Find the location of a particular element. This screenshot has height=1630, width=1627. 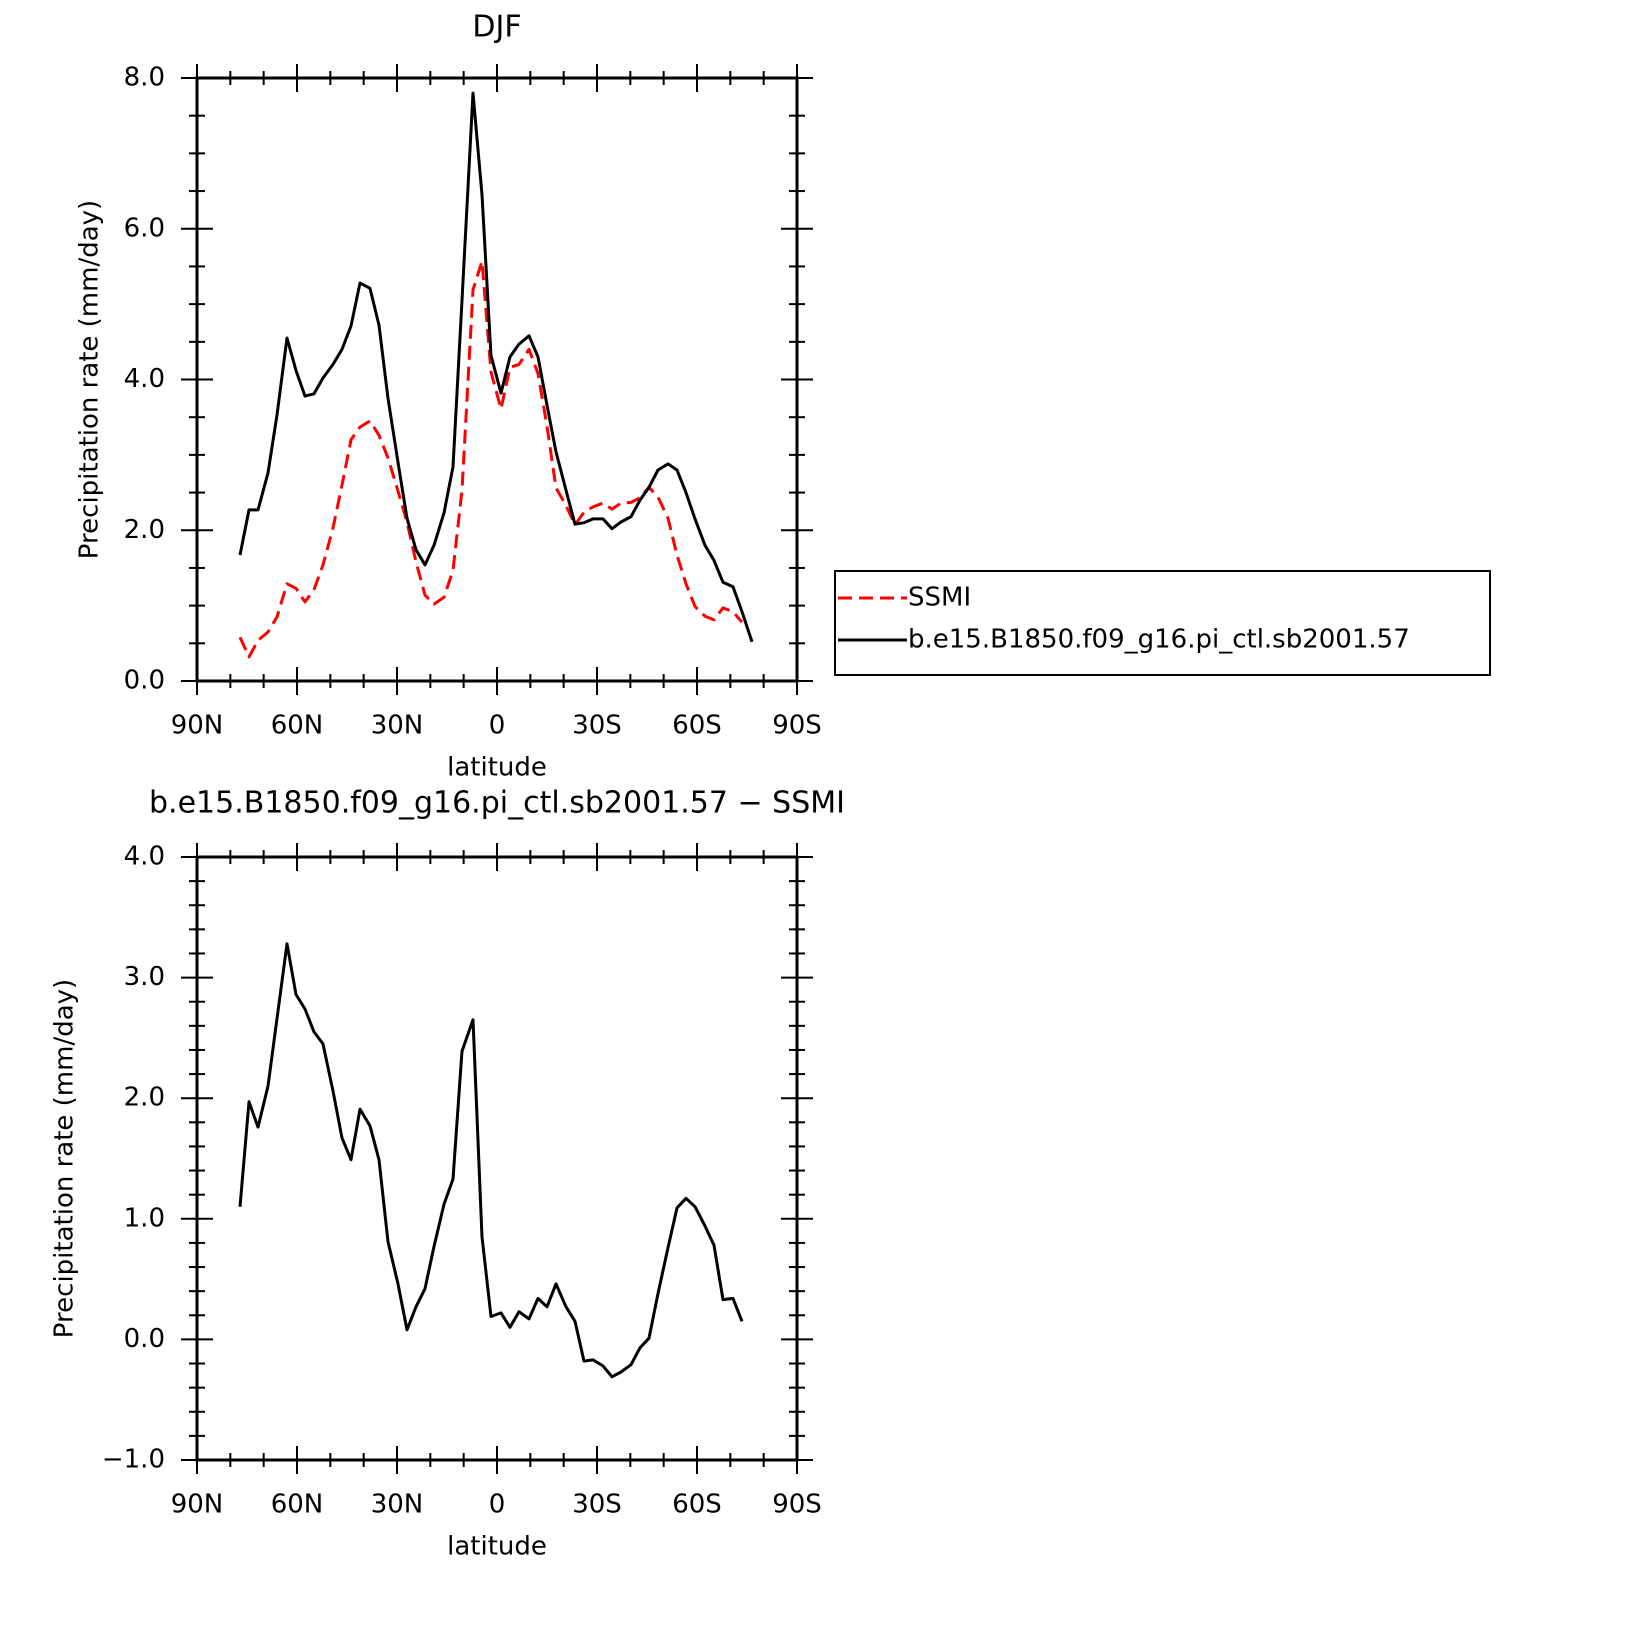

legend-label: b.e15.B1850.f09_g16.pi_ctl.sb2001.57 is located at coordinates (1159, 640).